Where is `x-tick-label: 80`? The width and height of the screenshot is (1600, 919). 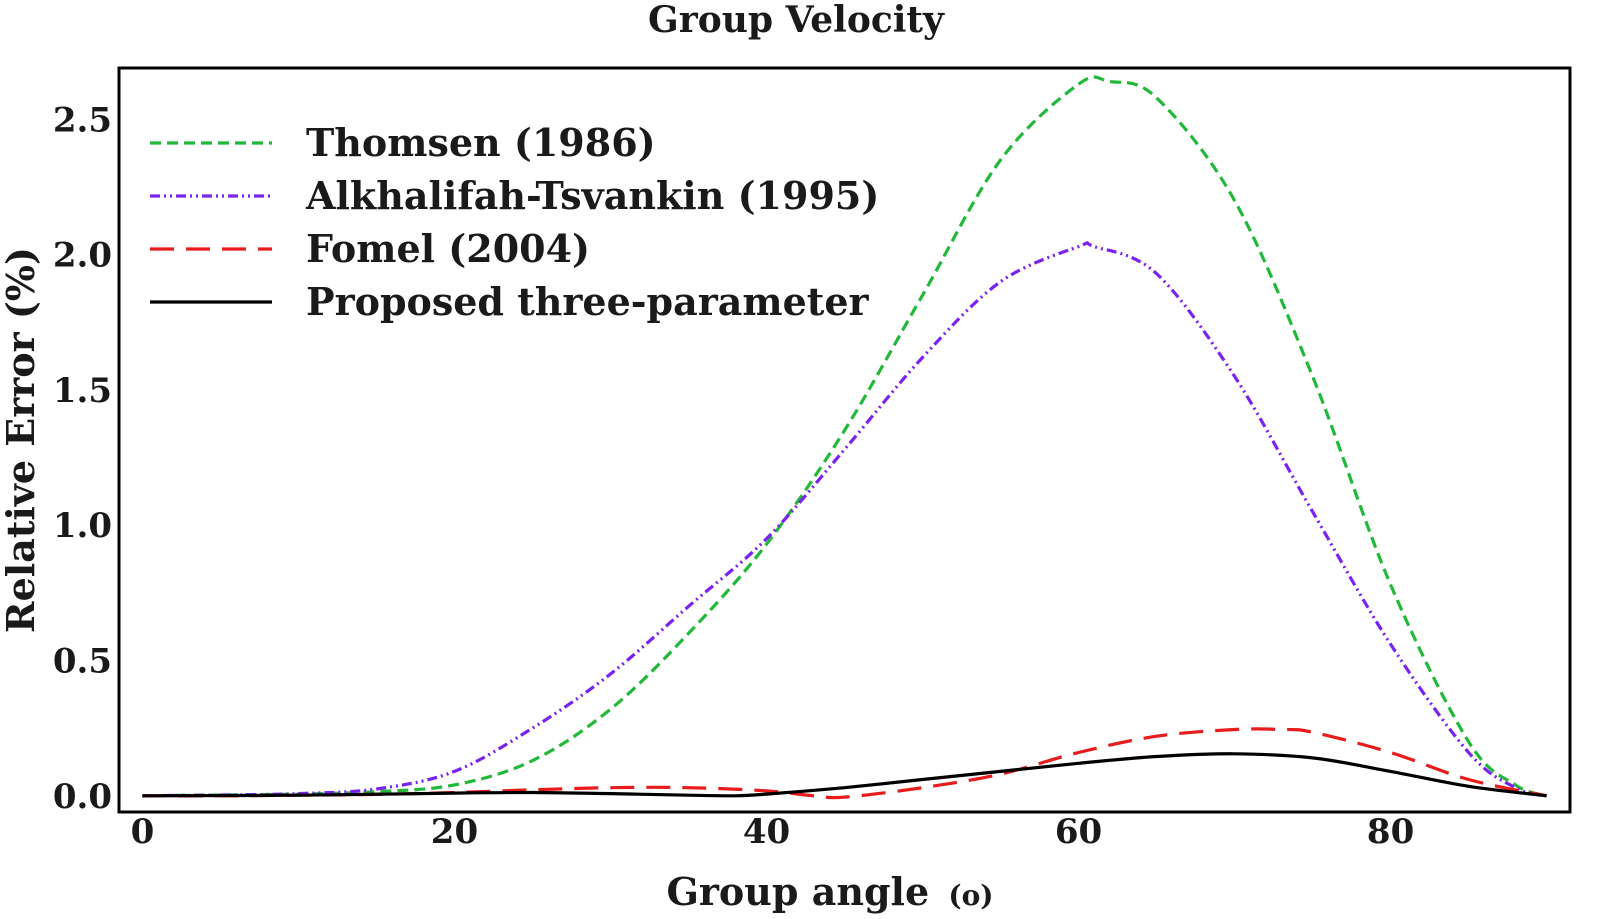 x-tick-label: 80 is located at coordinates (1390, 832).